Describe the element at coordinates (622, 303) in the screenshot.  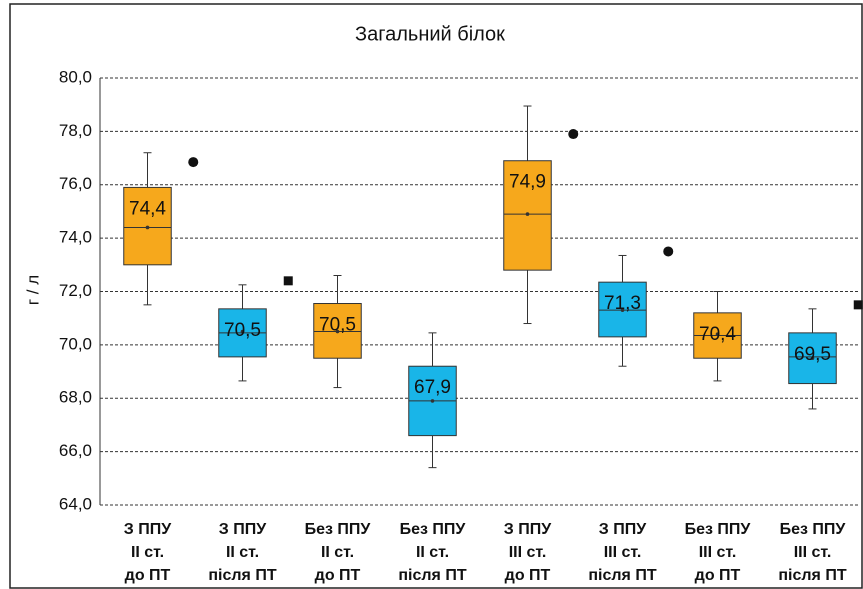
I see `mean-label: 71,3` at that location.